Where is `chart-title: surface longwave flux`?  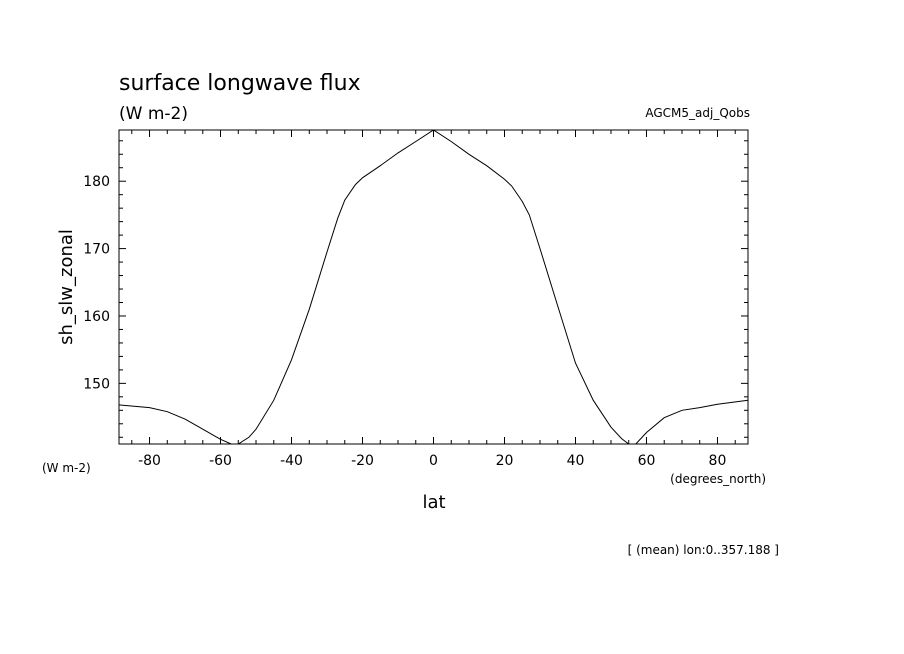 chart-title: surface longwave flux is located at coordinates (240, 83).